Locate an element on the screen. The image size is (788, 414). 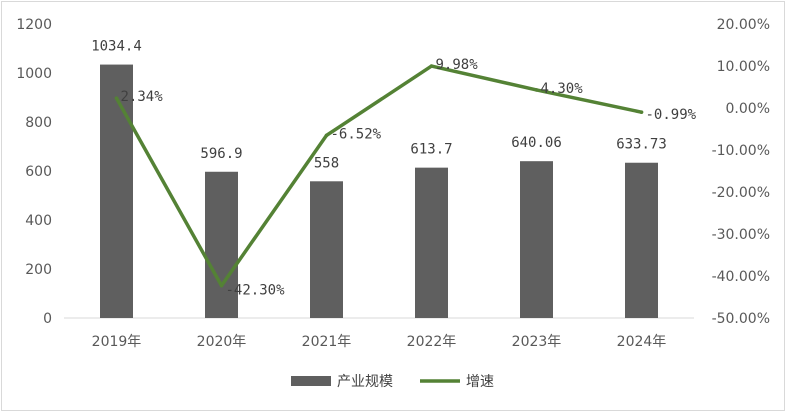
x-tick-label: 2021年 is located at coordinates (327, 342).